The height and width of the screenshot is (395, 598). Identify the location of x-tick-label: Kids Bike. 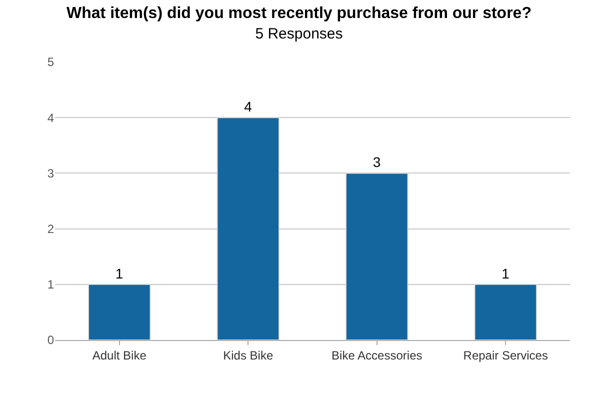
(248, 355).